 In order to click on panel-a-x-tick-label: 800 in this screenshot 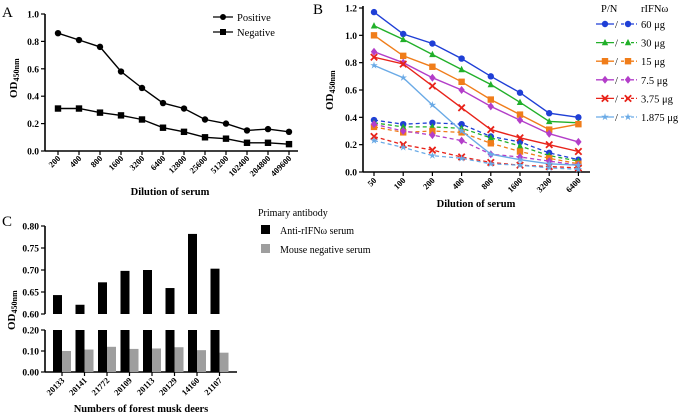, I will do `click(96, 161)`.